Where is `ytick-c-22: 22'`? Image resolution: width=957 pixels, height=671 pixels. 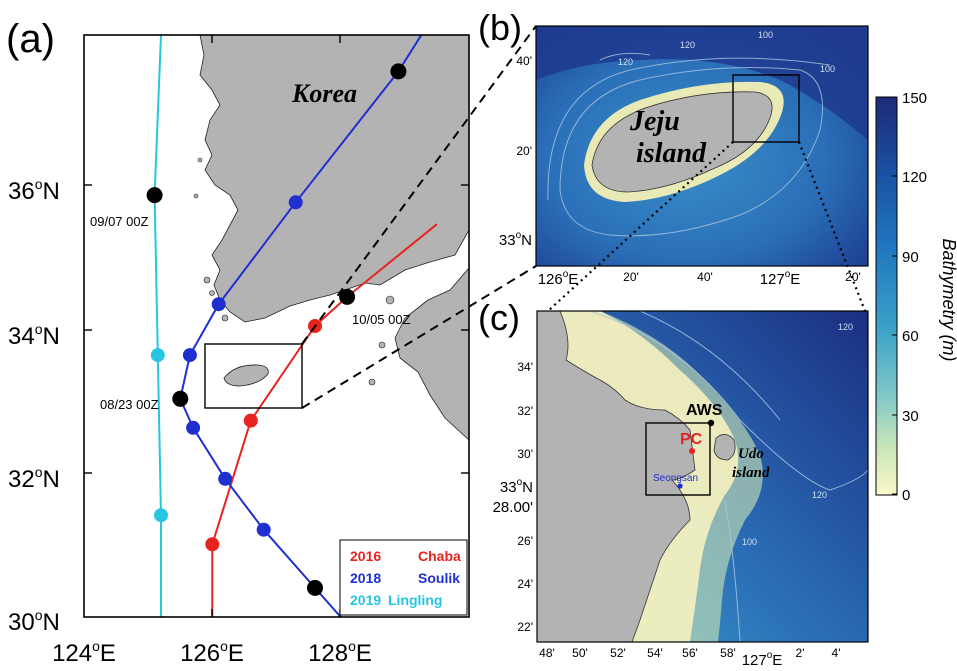
ytick-c-22: 22' is located at coordinates (525, 627).